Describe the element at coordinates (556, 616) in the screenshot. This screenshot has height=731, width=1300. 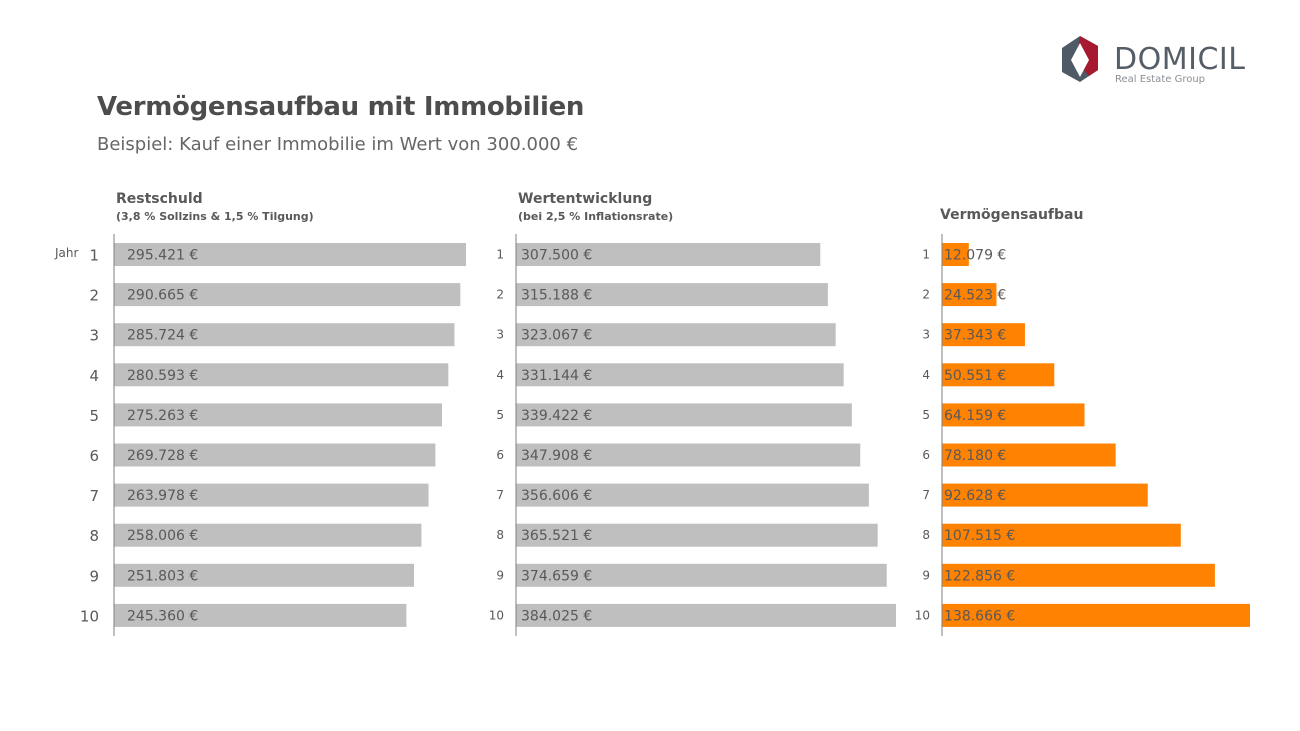
I see `wertentwicklung-value-label-10: 384.025 €` at that location.